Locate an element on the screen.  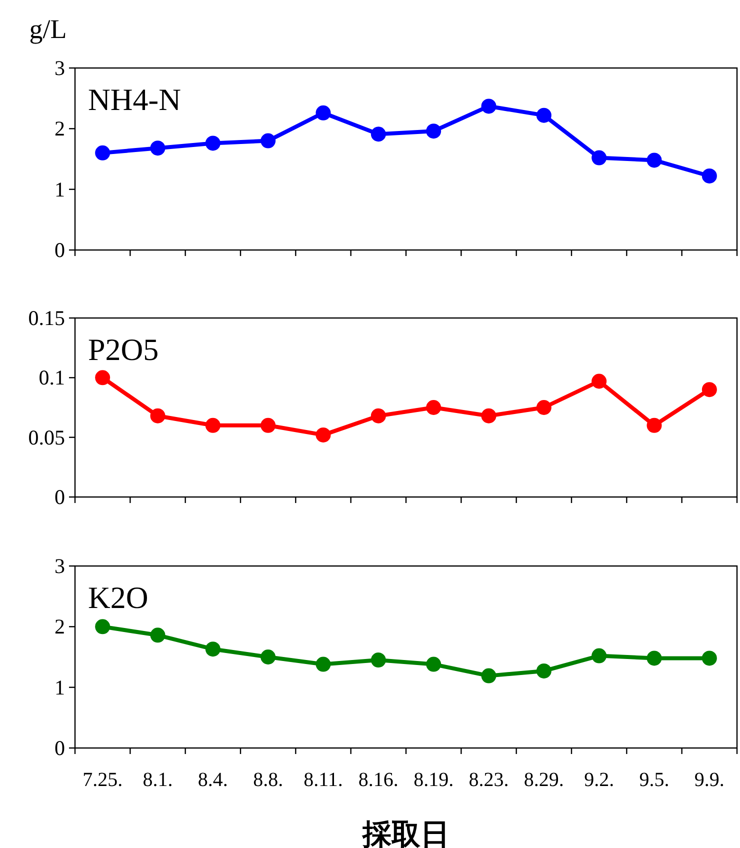
text: K2O is located at coordinates (118, 597).